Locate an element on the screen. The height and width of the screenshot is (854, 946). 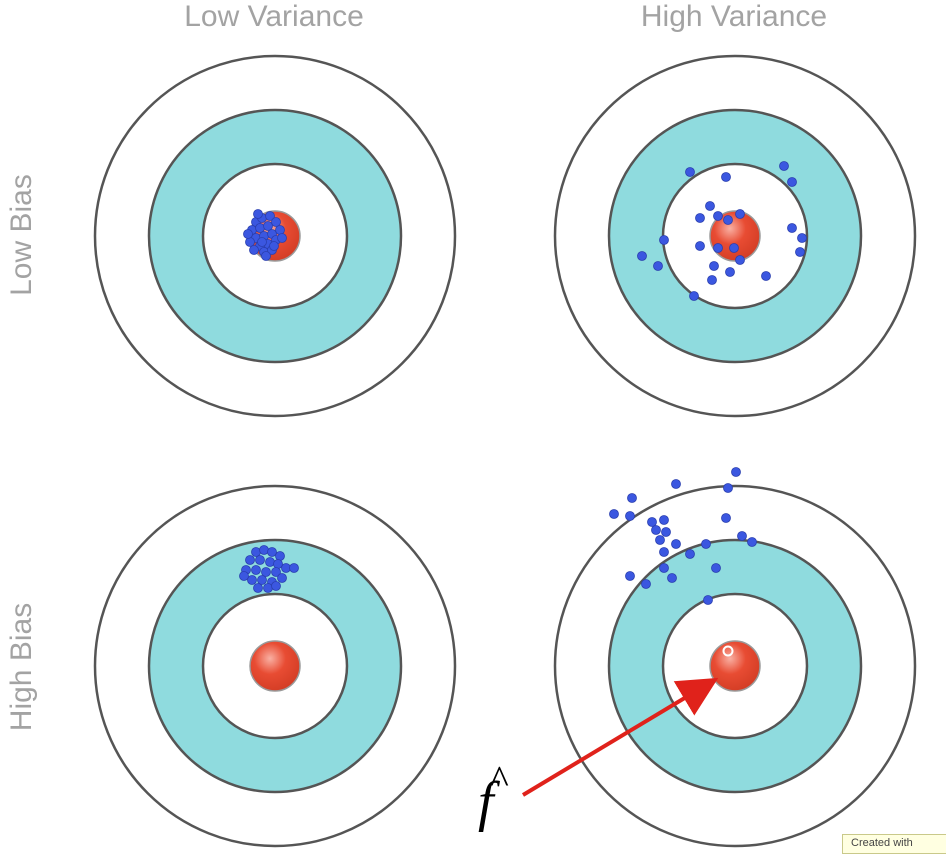
points-high-bias-low-variance is located at coordinates (269, 569).